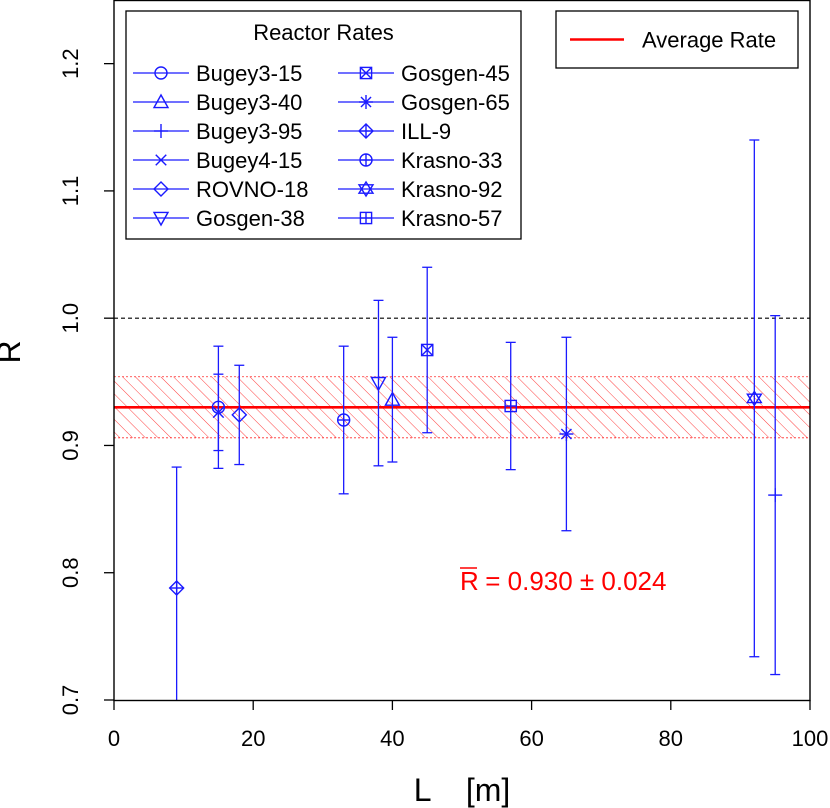 The image size is (830, 808). I want to click on legend-entry: Gosgen-65, so click(424, 102).